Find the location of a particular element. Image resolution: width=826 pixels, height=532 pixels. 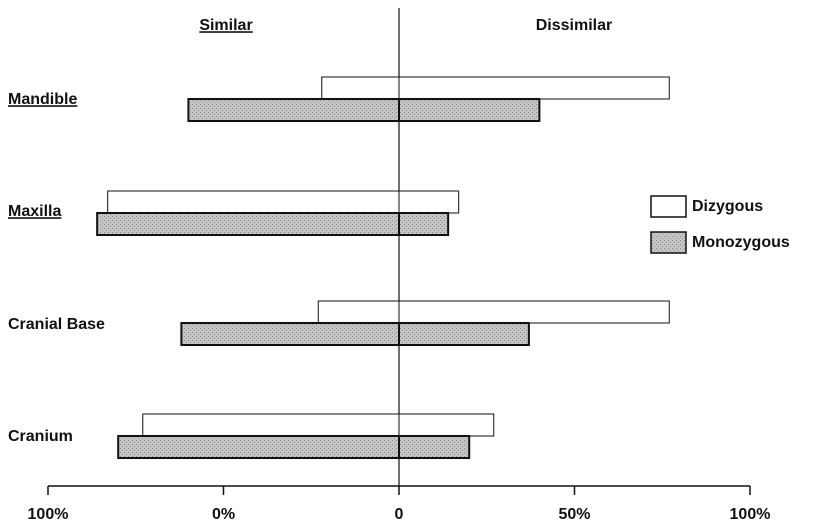

category-label: Maxilla is located at coordinates (34, 211).